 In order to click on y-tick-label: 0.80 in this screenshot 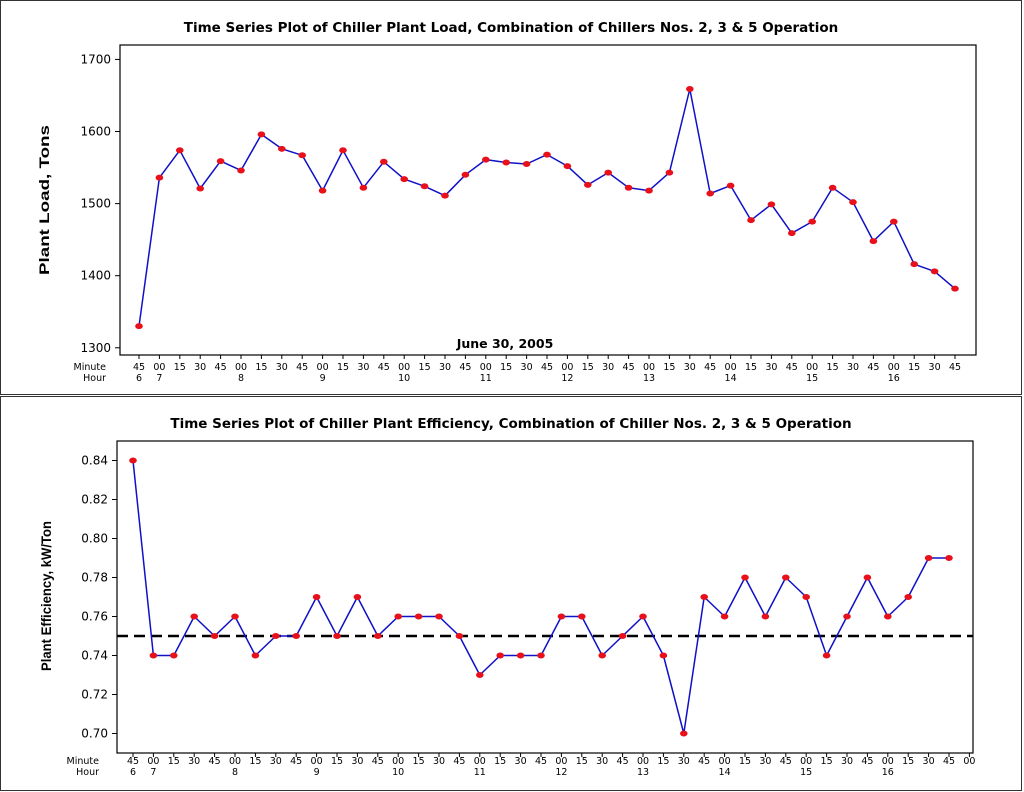, I will do `click(94, 539)`.